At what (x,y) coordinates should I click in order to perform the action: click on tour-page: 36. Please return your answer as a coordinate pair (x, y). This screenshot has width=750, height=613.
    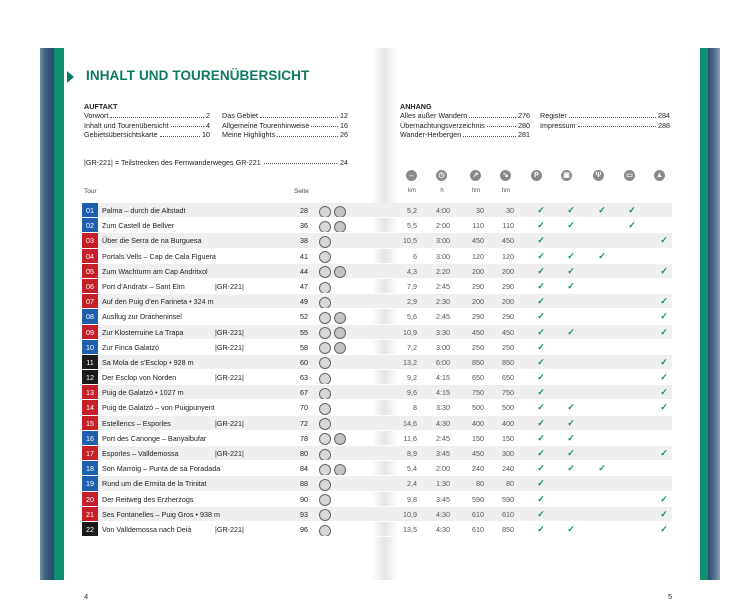
    Looking at the image, I should click on (304, 226).